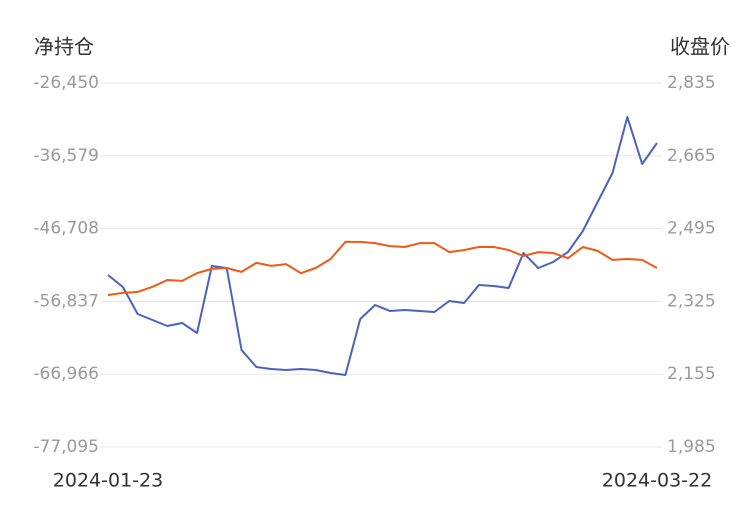  What do you see at coordinates (657, 481) in the screenshot?
I see `x-tick-label: 2024-03-22` at bounding box center [657, 481].